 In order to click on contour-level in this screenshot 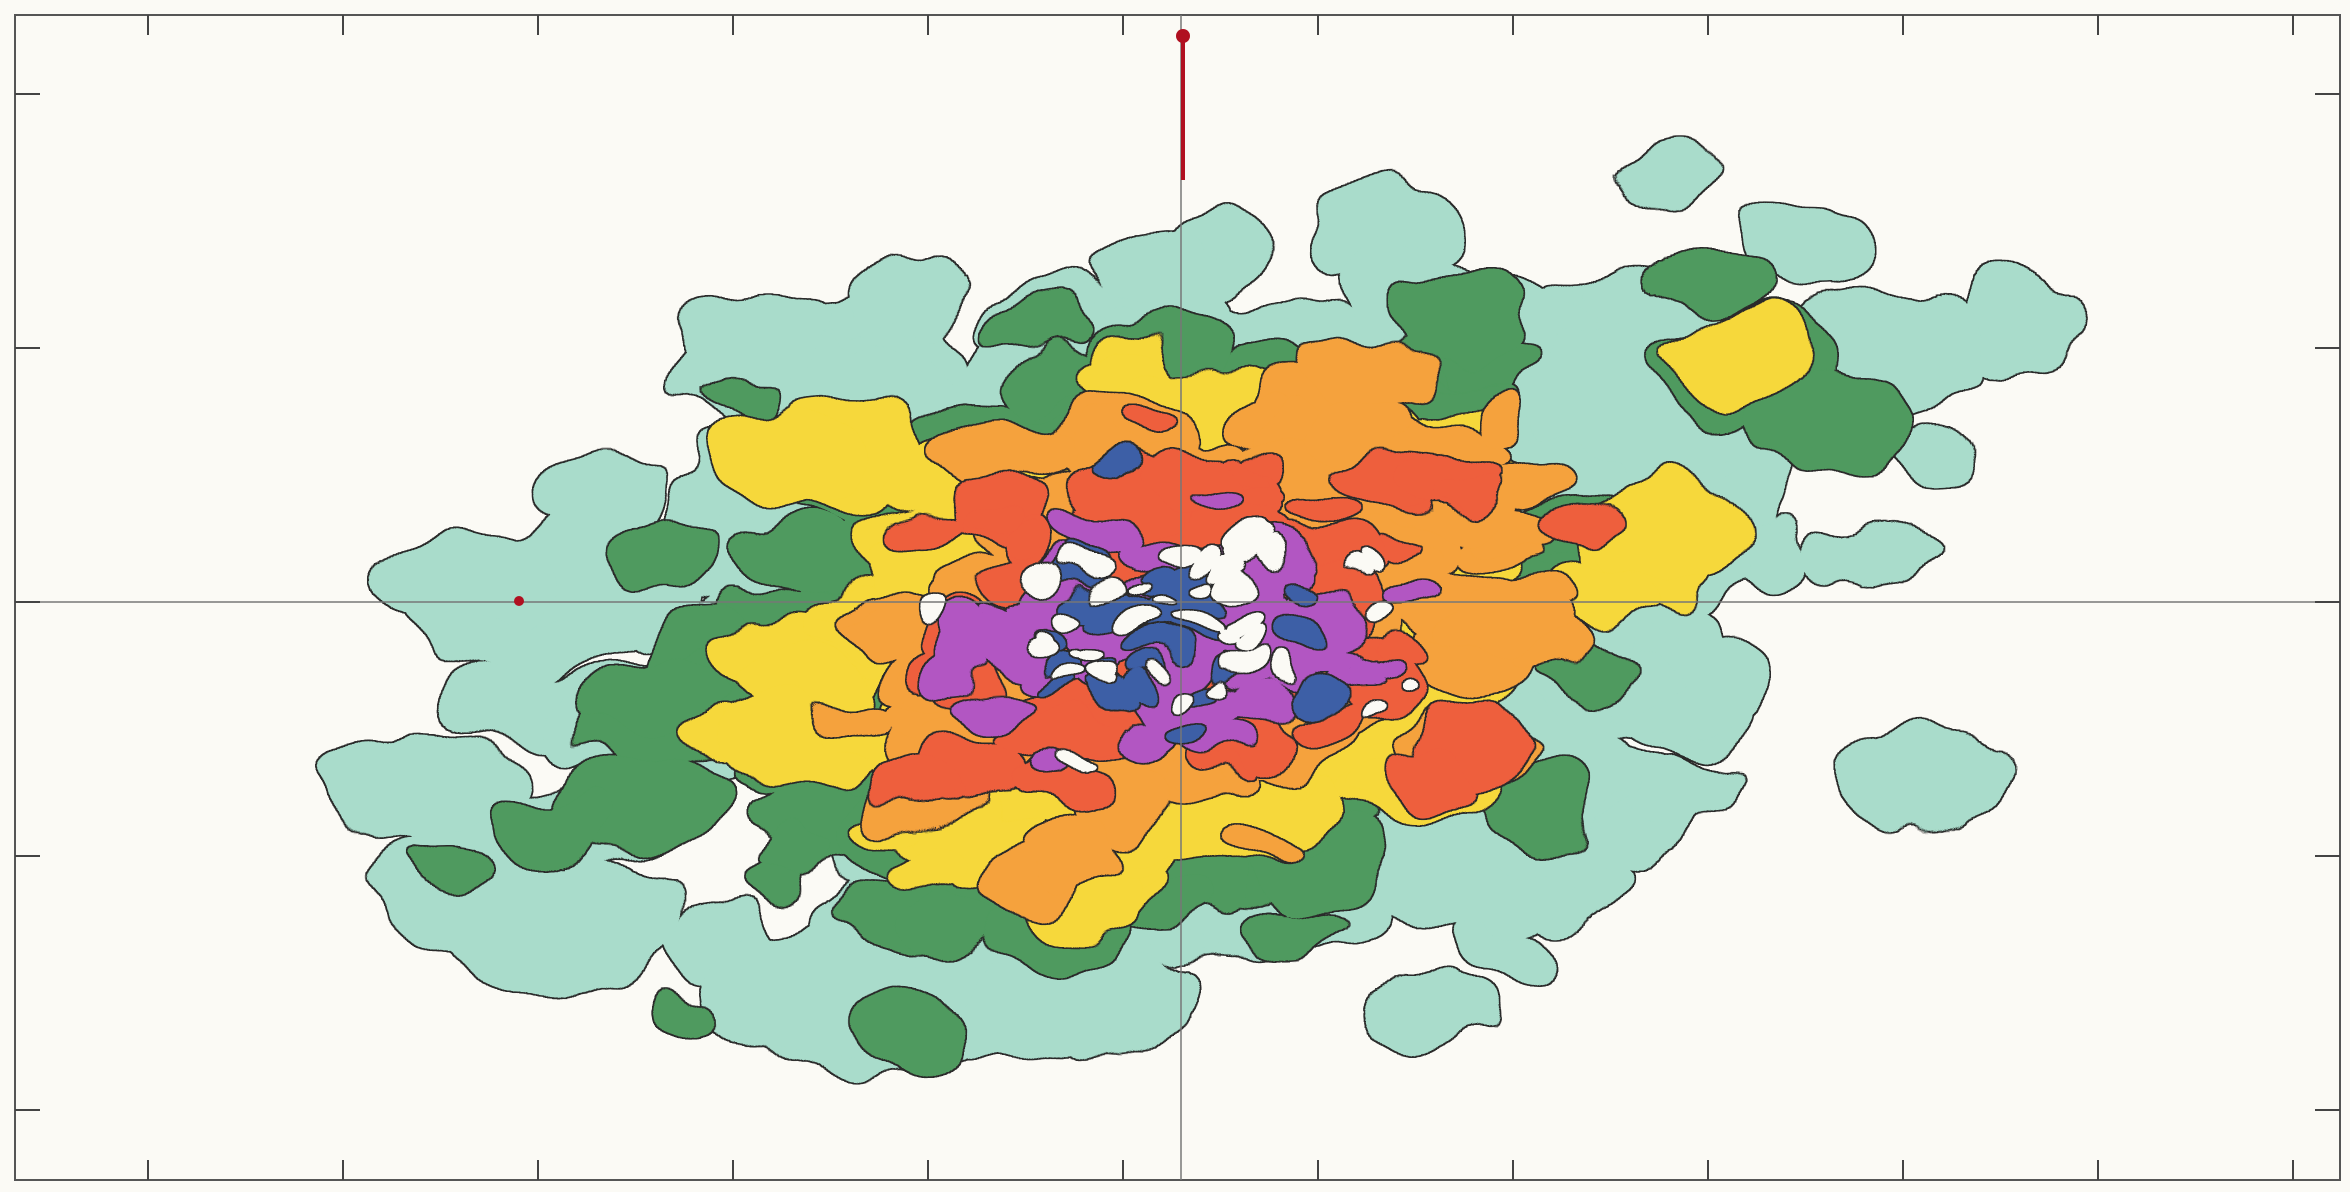, I will do `click(1162, 654)`.